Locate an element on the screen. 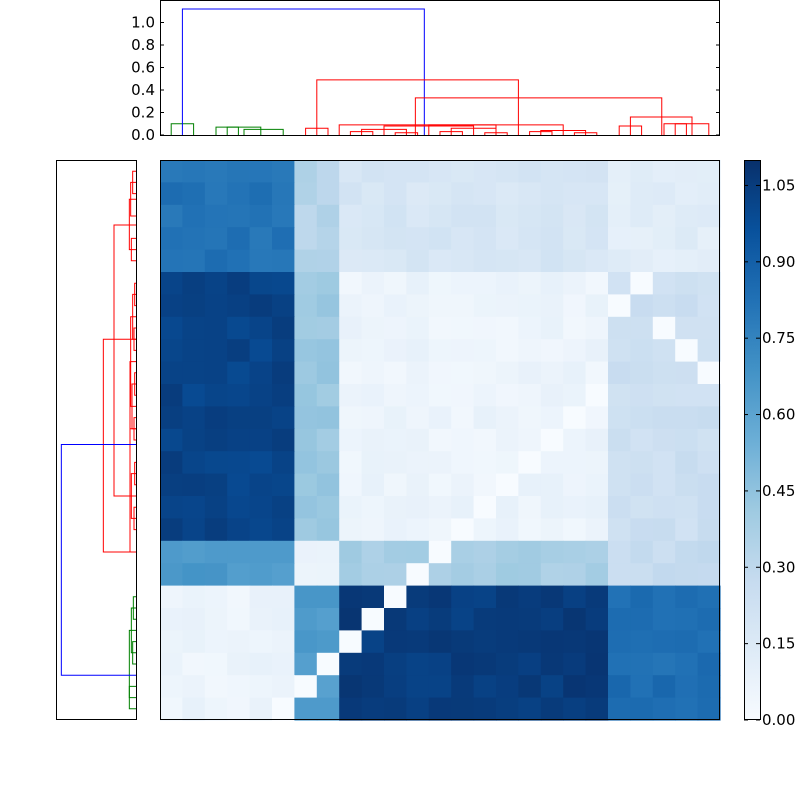  colorbar-tick-label: 0.75 is located at coordinates (778, 338).